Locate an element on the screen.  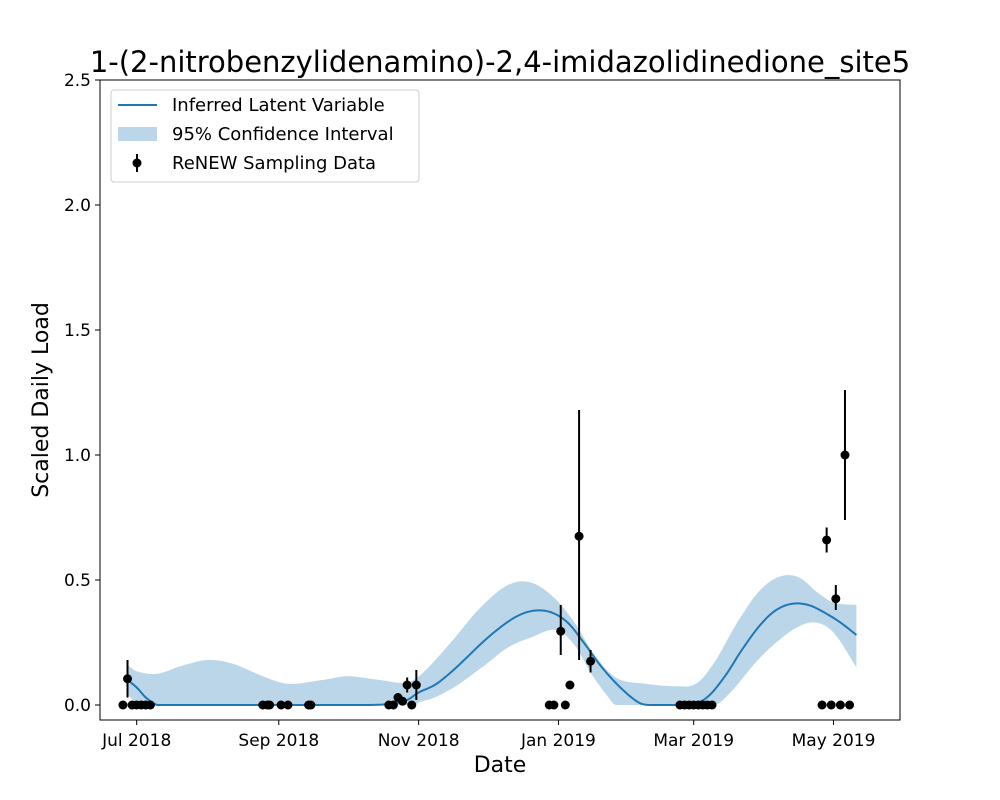
x-tick-label: Mar 2019 is located at coordinates (693, 741).